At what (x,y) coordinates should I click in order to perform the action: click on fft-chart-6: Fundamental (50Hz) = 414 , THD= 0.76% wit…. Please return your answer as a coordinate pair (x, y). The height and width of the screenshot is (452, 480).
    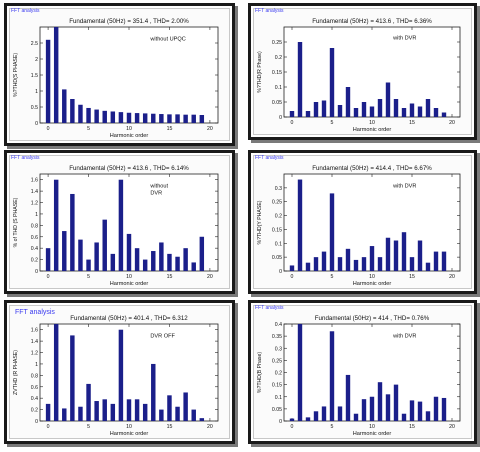
    Looking at the image, I should click on (359, 376).